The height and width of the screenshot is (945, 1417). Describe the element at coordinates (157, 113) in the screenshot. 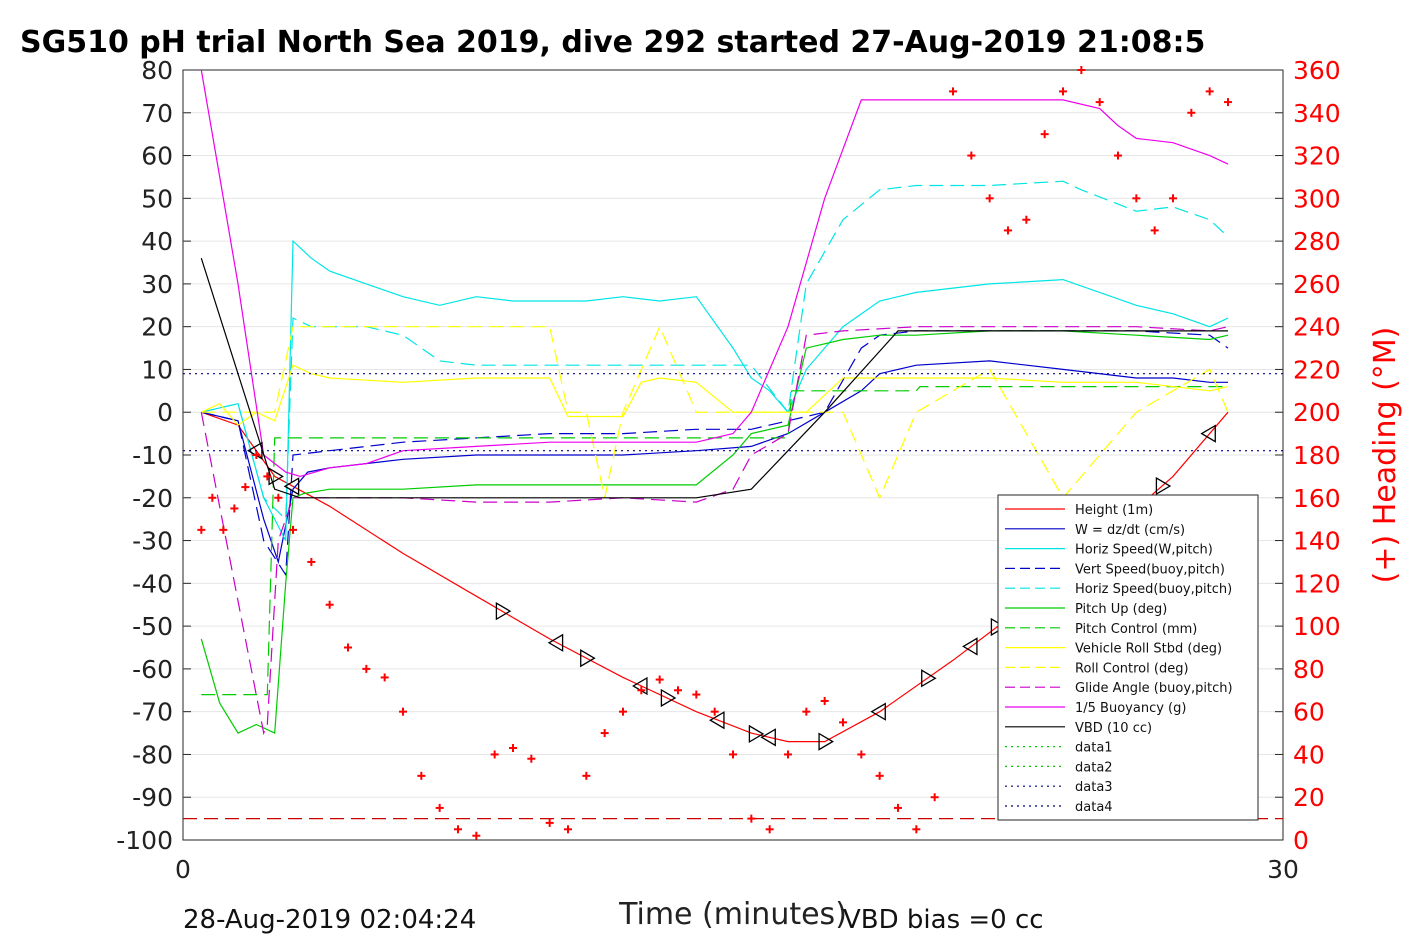

I see `y-tick-label-left: 70` at that location.